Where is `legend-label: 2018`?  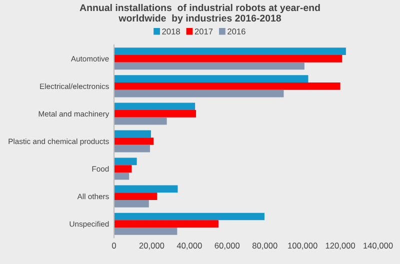 legend-label: 2018 is located at coordinates (171, 31).